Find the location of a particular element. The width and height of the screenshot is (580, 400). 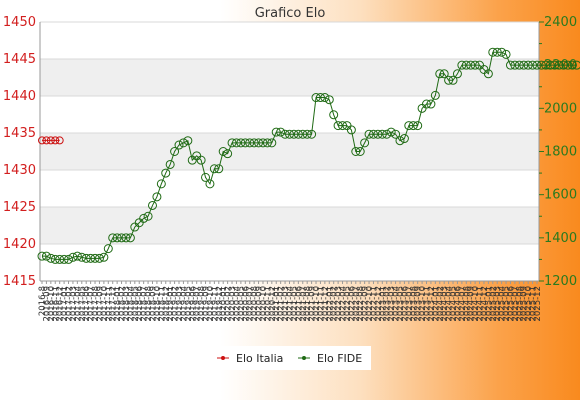

x-tick-label: 2020-11 is located at coordinates (268, 304).